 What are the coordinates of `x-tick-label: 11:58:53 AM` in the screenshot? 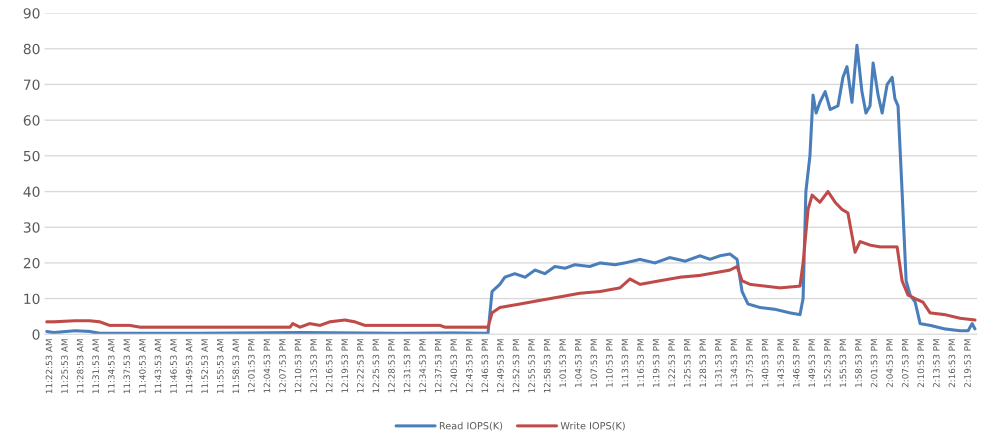 It's located at (236, 366).